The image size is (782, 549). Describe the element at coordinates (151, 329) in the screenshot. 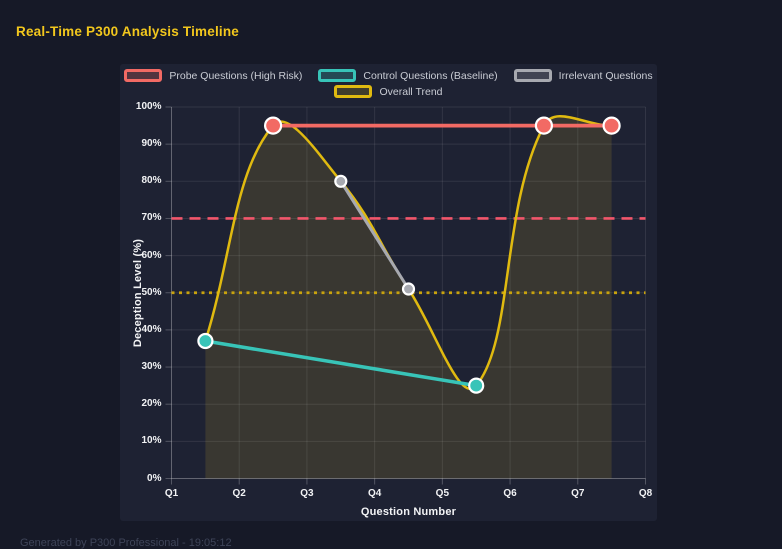

I see `y-tick-label: 40%` at that location.